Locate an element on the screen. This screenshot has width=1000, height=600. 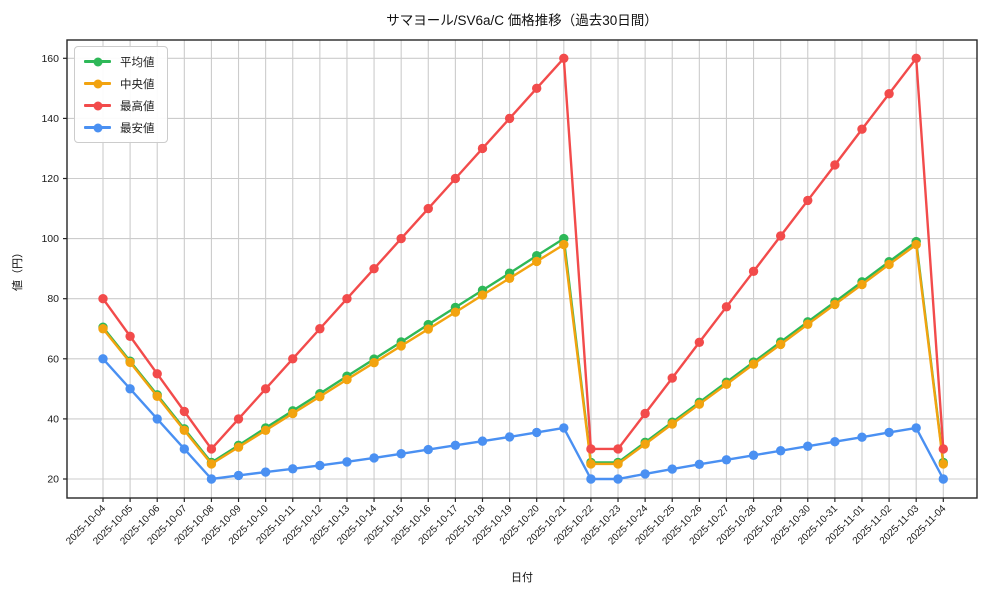
legend-marker-median-icon is located at coordinates (97, 83).